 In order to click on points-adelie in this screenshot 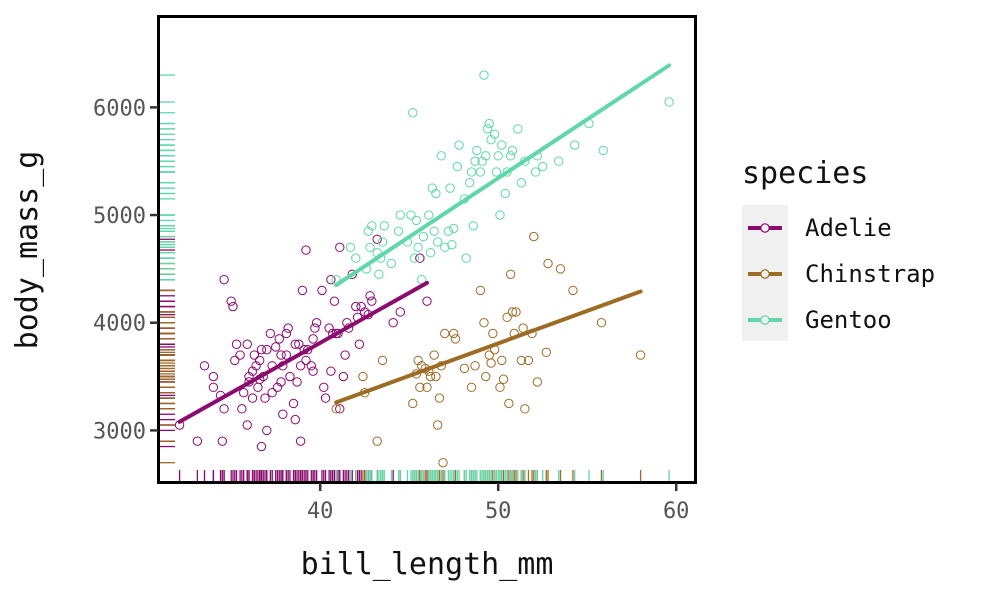, I will do `click(303, 343)`.